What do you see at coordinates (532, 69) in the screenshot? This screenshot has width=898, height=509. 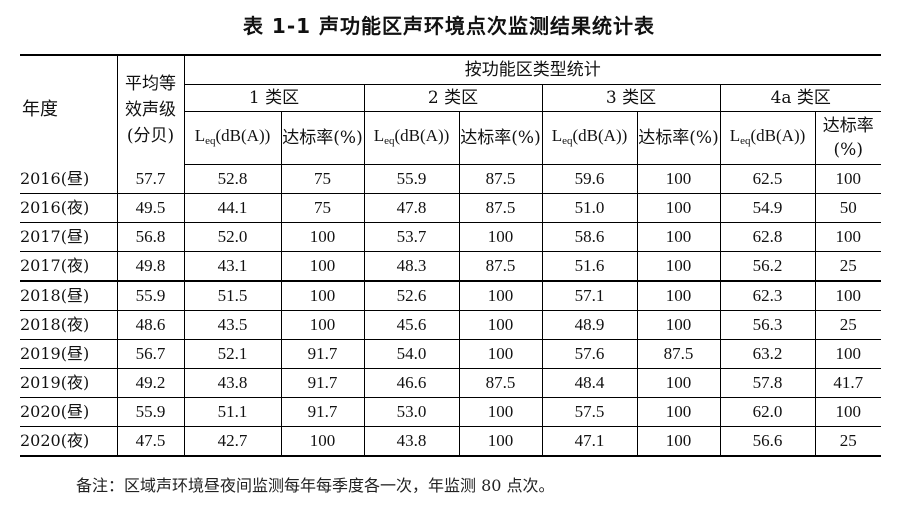 I see `group-header: 按功能区类型统计` at bounding box center [532, 69].